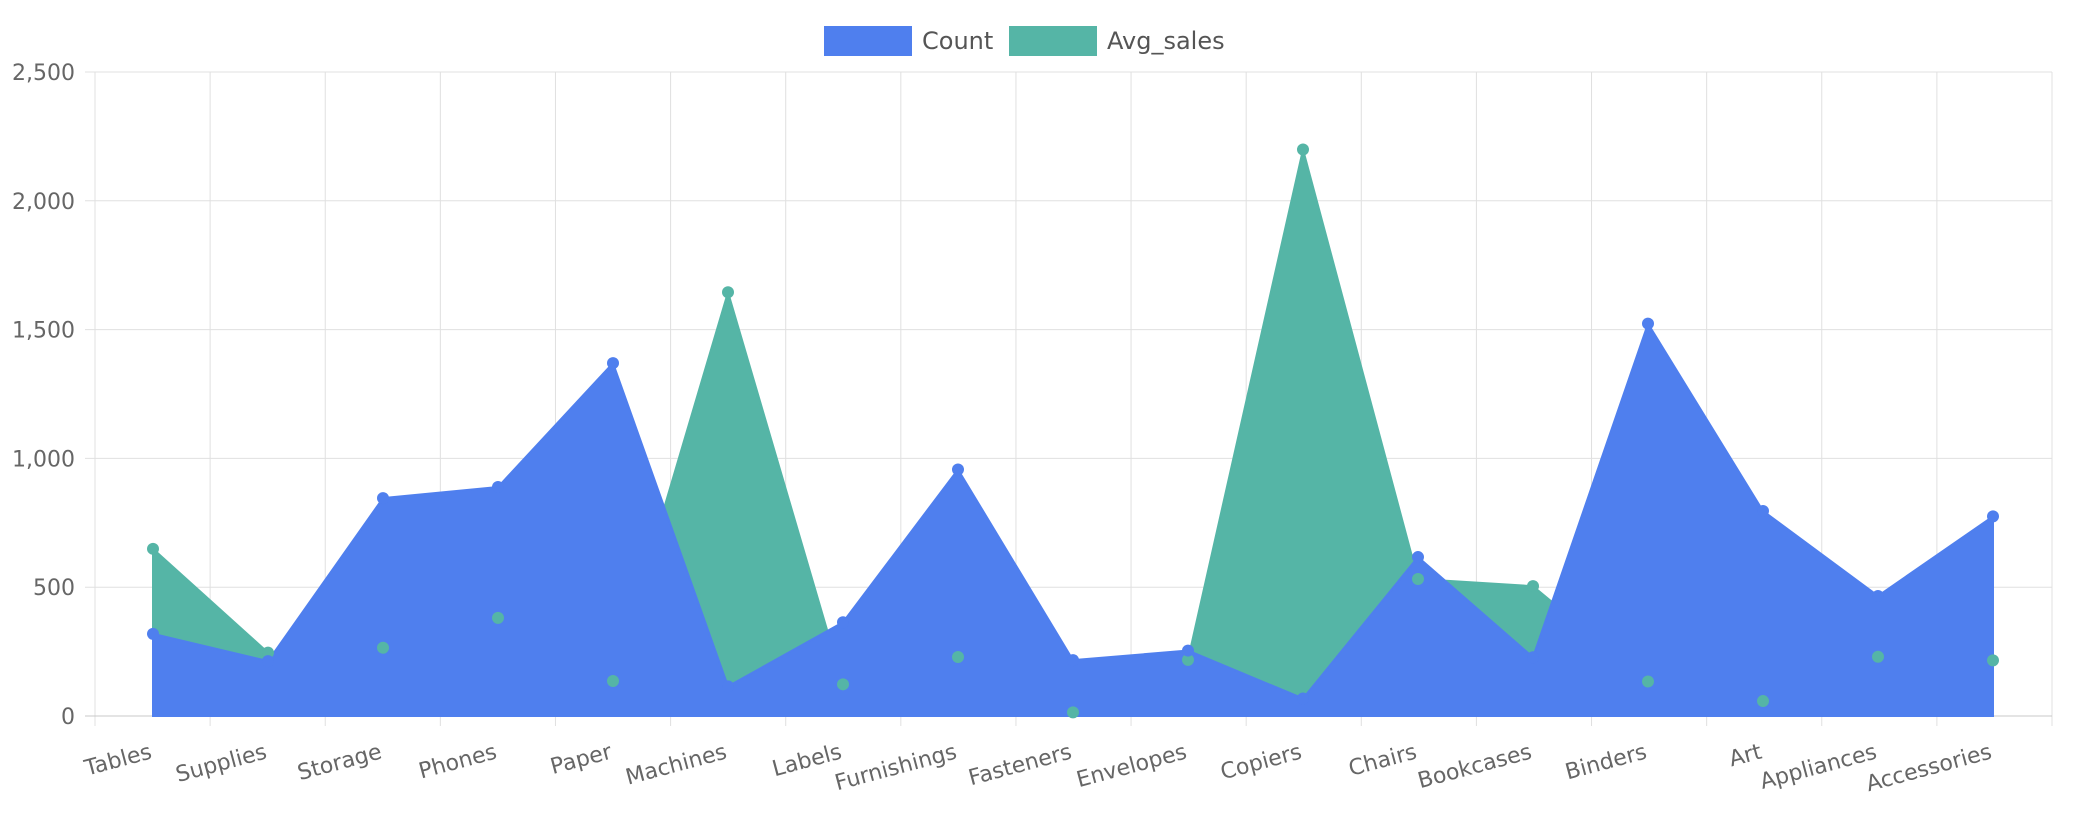 The width and height of the screenshot is (2076, 824). What do you see at coordinates (1261, 763) in the screenshot?
I see `x-tick-label: Copiers` at bounding box center [1261, 763].